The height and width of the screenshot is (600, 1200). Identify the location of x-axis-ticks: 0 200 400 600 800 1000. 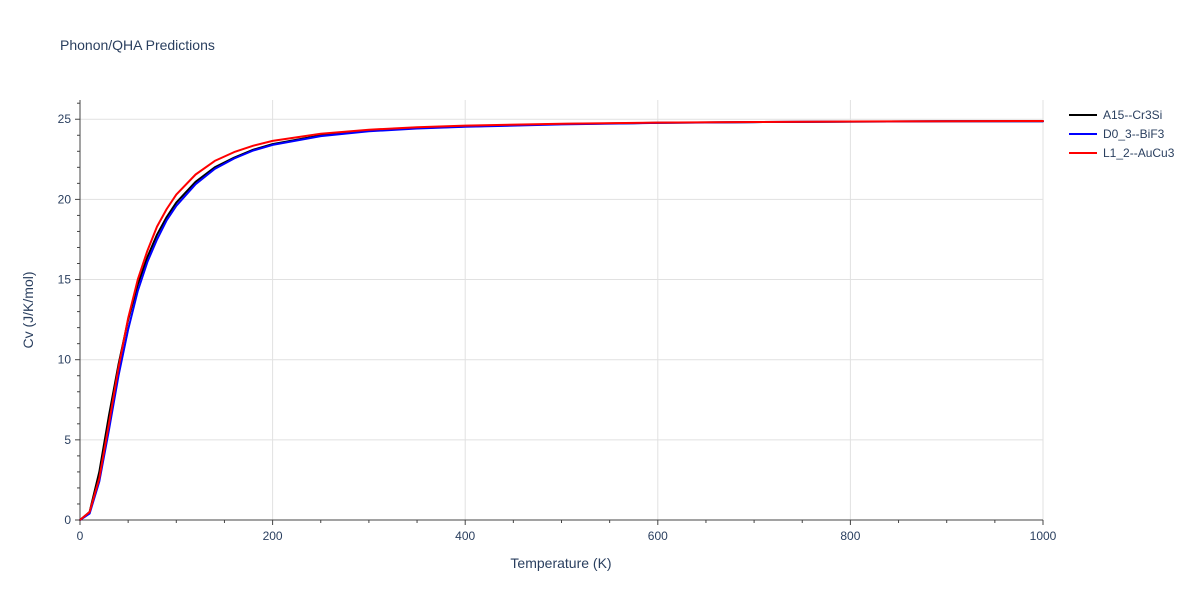
(567, 531).